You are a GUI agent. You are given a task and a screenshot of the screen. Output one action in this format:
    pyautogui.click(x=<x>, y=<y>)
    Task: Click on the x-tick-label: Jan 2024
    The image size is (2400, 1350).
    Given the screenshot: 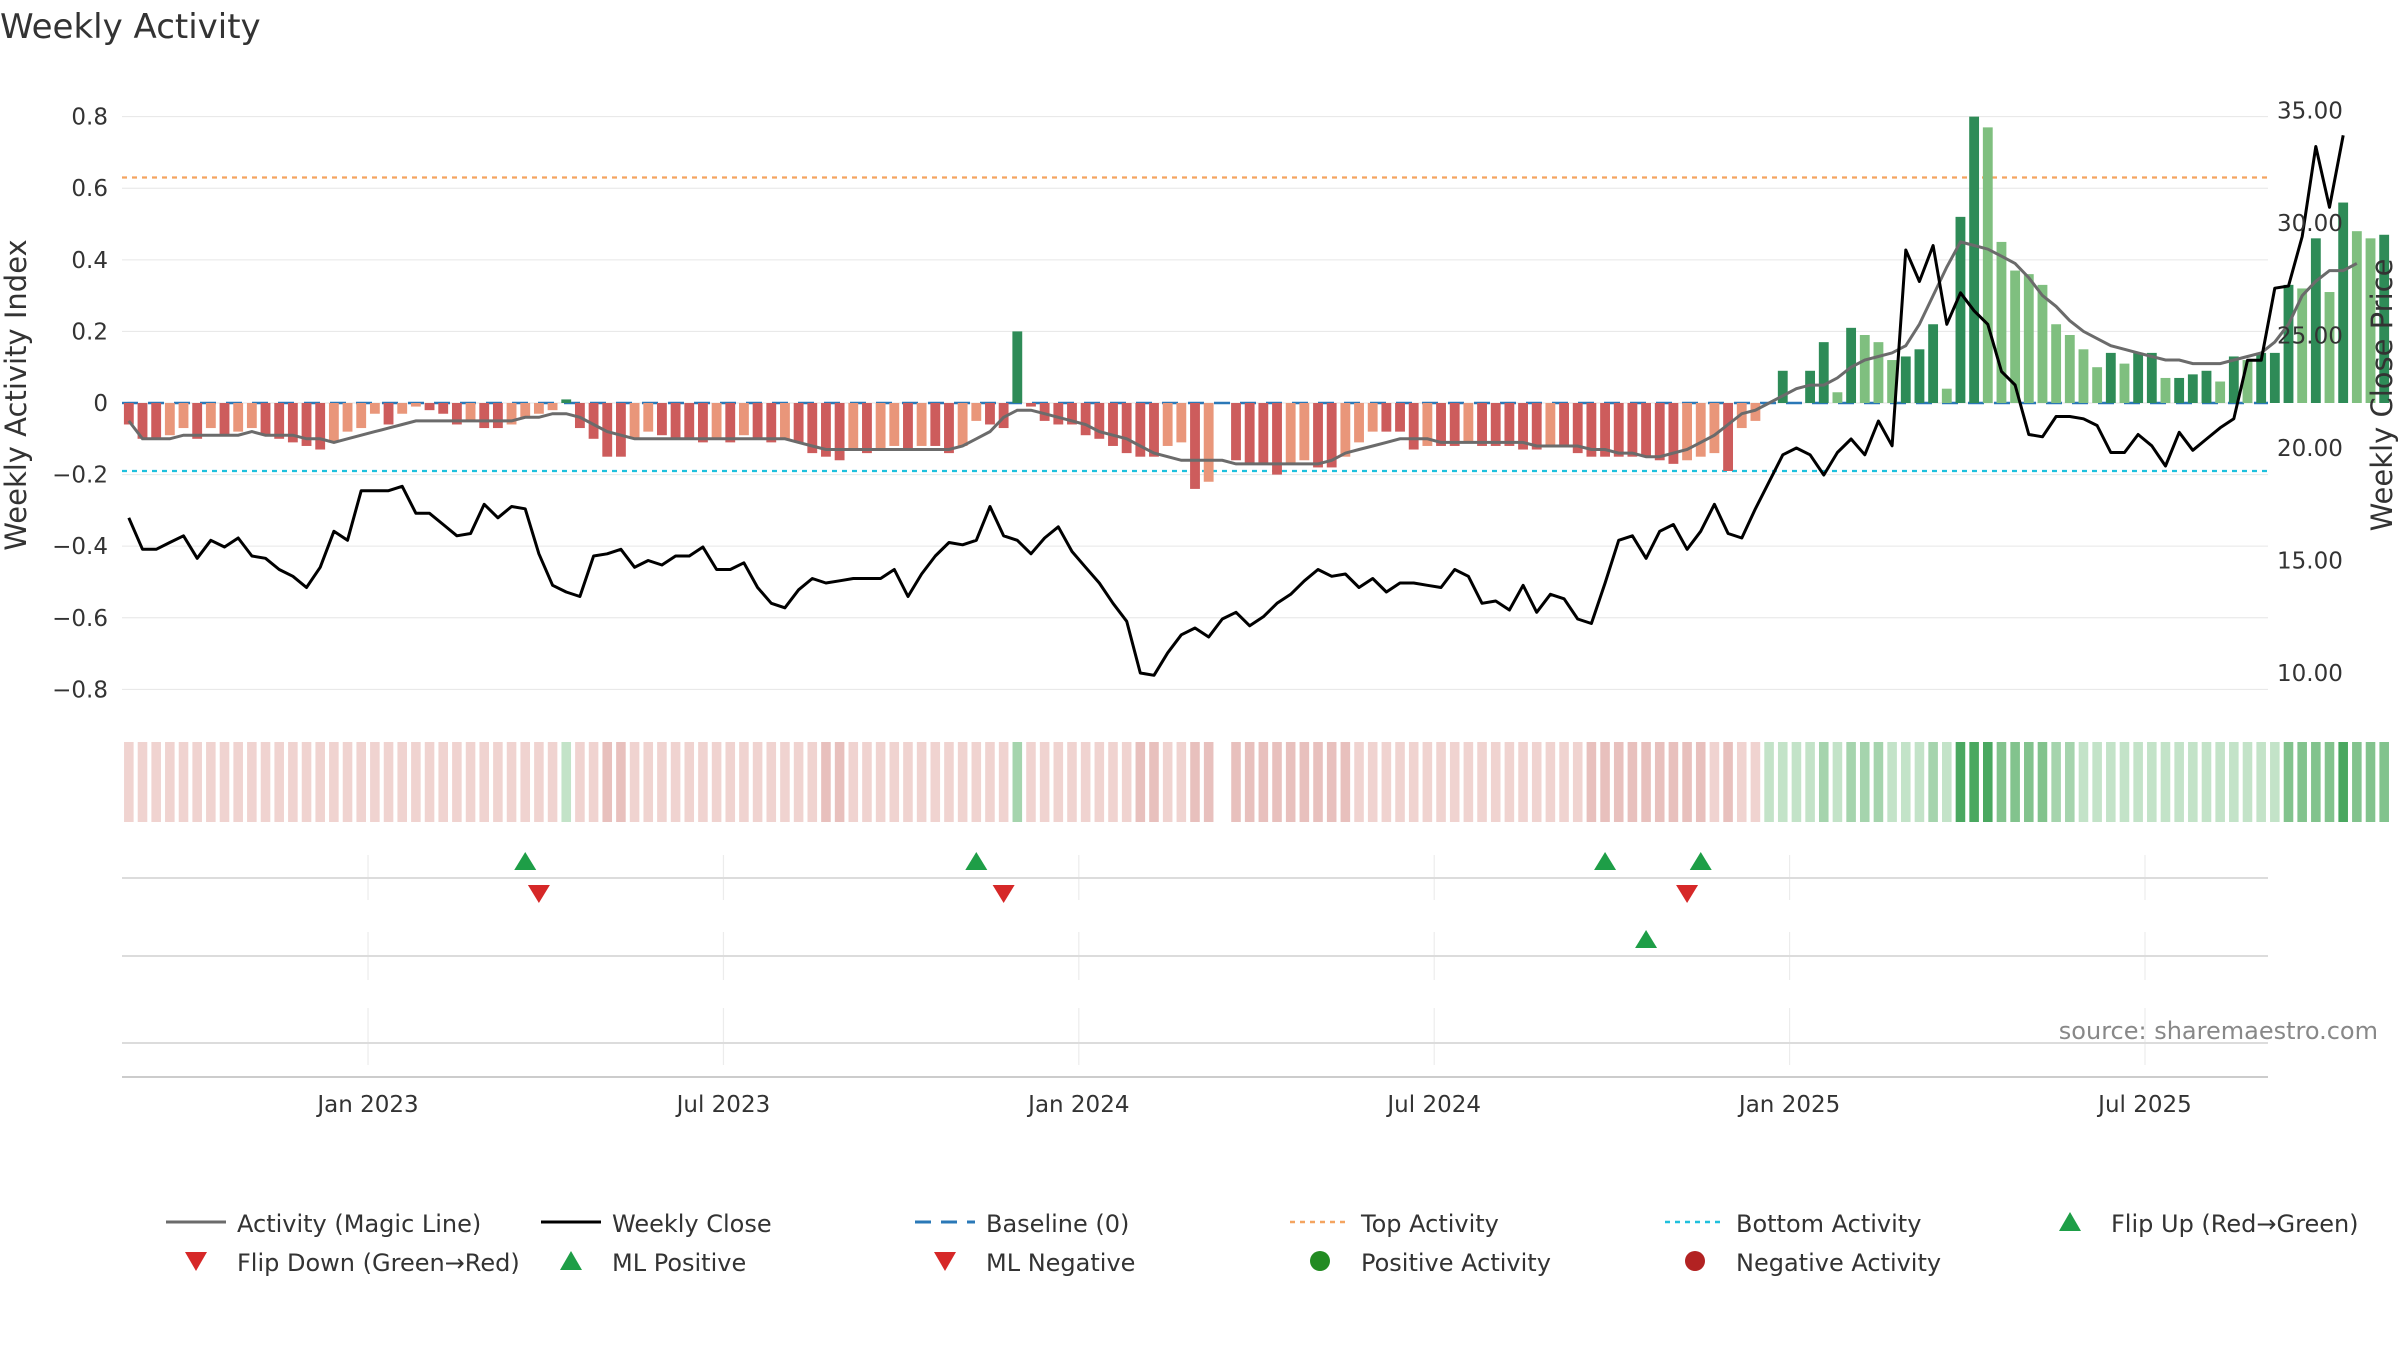 What is the action you would take?
    pyautogui.click(x=1077, y=1105)
    